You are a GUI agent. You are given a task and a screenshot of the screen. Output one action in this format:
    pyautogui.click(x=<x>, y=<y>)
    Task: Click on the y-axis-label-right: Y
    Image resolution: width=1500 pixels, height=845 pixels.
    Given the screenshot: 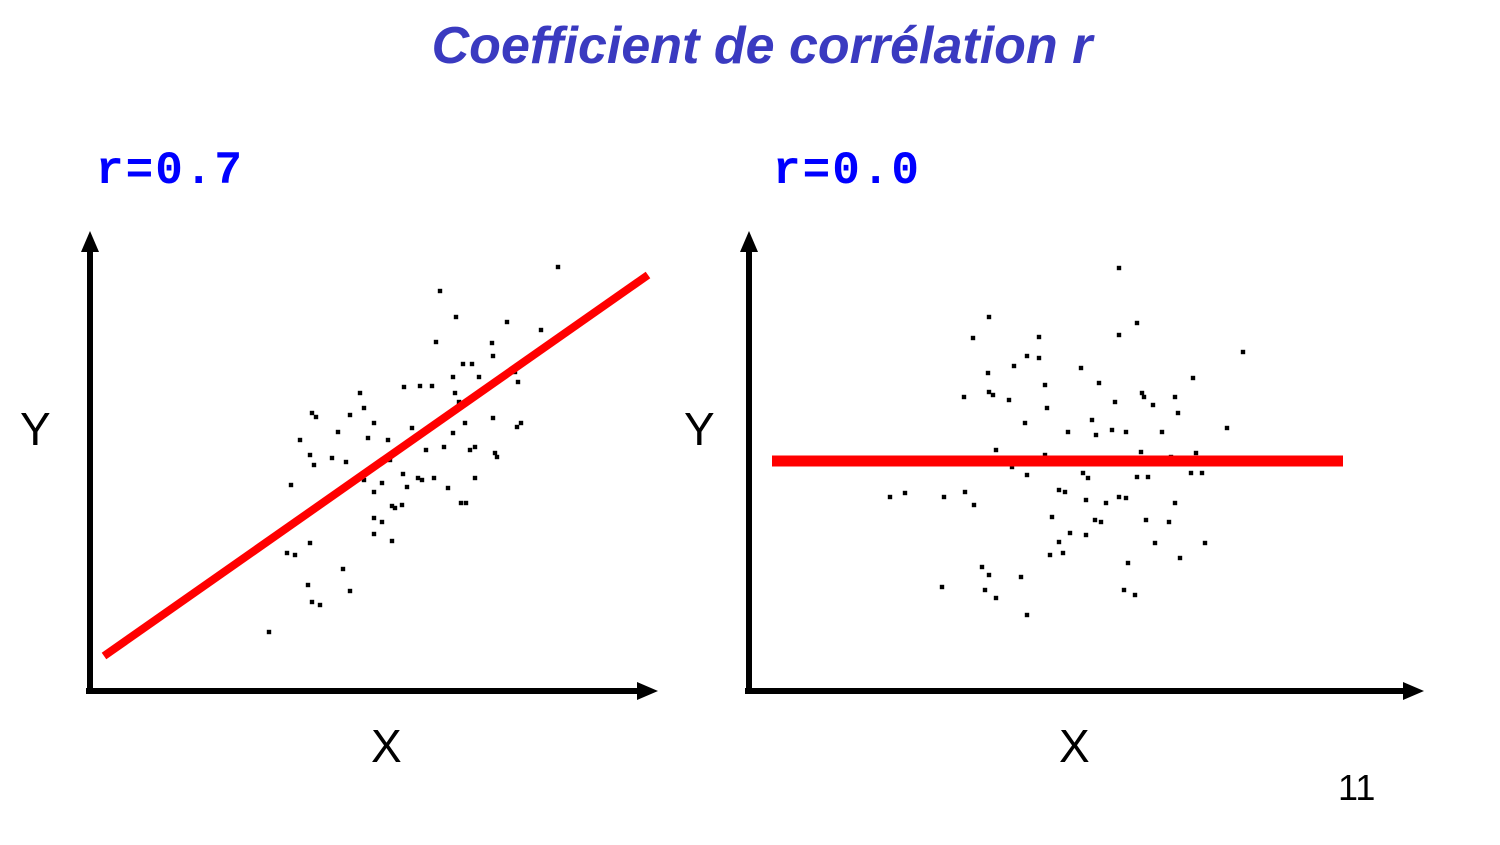 What is the action you would take?
    pyautogui.click(x=699, y=429)
    